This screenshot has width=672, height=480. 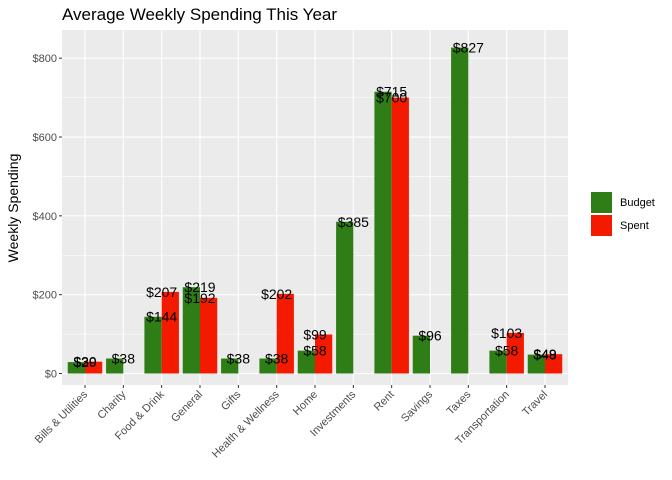 What do you see at coordinates (305, 403) in the screenshot?
I see `x-tick-label: Home` at bounding box center [305, 403].